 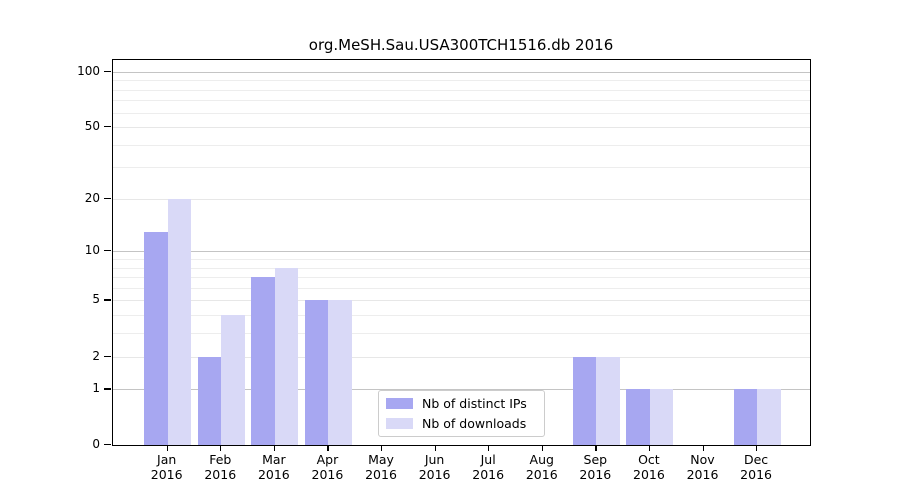 What do you see at coordinates (96, 444) in the screenshot?
I see `y-tick-label: 0` at bounding box center [96, 444].